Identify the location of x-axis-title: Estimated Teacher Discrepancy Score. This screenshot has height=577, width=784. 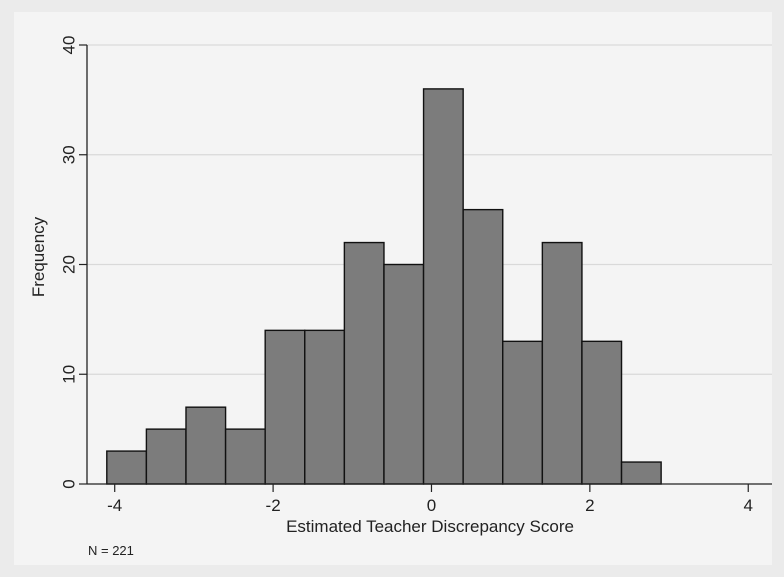
(430, 526).